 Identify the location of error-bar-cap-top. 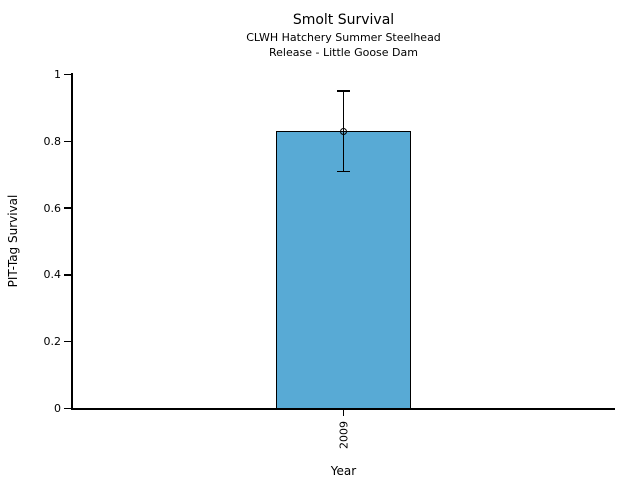
(343, 91).